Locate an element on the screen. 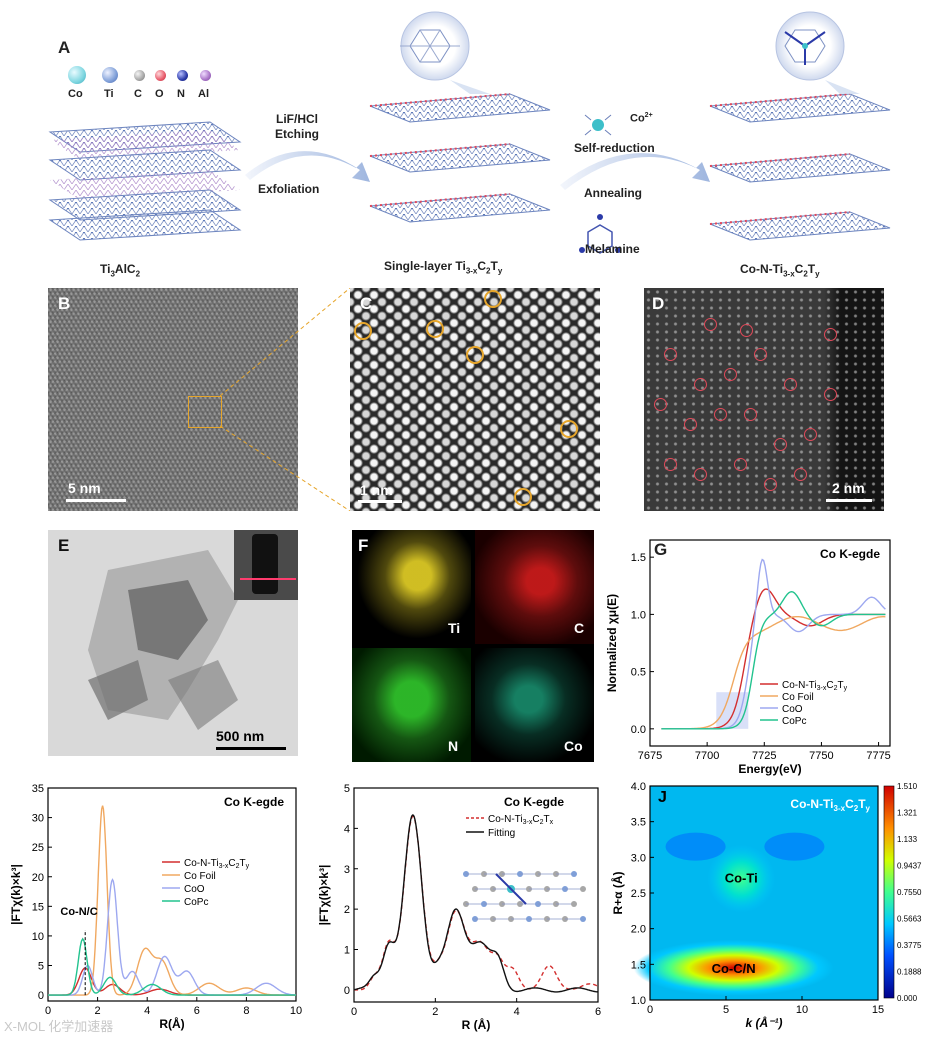 The image size is (934, 1044). ft-curve is located at coordinates (172, 966).